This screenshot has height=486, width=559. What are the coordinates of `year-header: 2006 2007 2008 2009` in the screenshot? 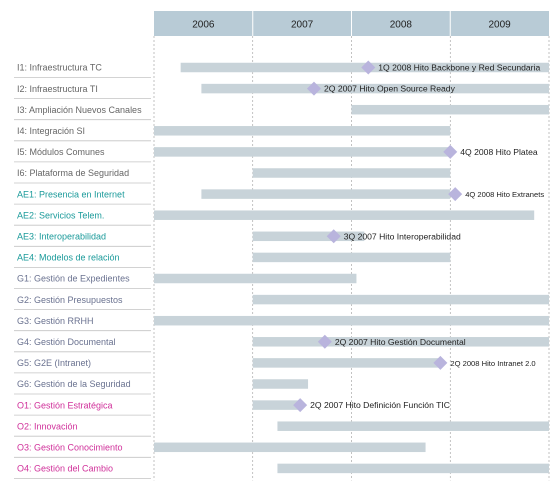 It's located at (351, 23).